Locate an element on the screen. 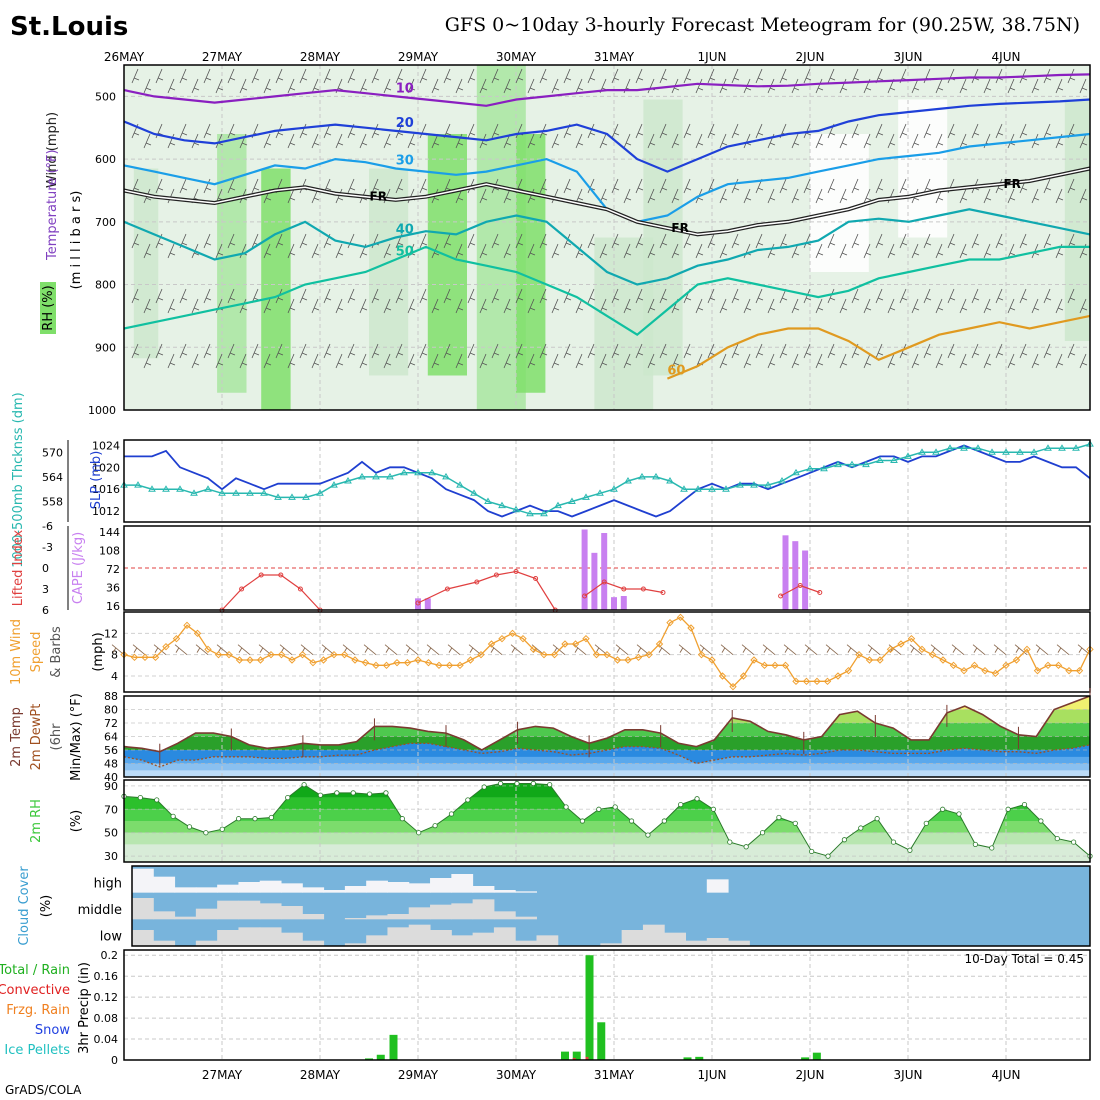 This screenshot has height=1100, width=1100. cape-bar is located at coordinates (418, 604).